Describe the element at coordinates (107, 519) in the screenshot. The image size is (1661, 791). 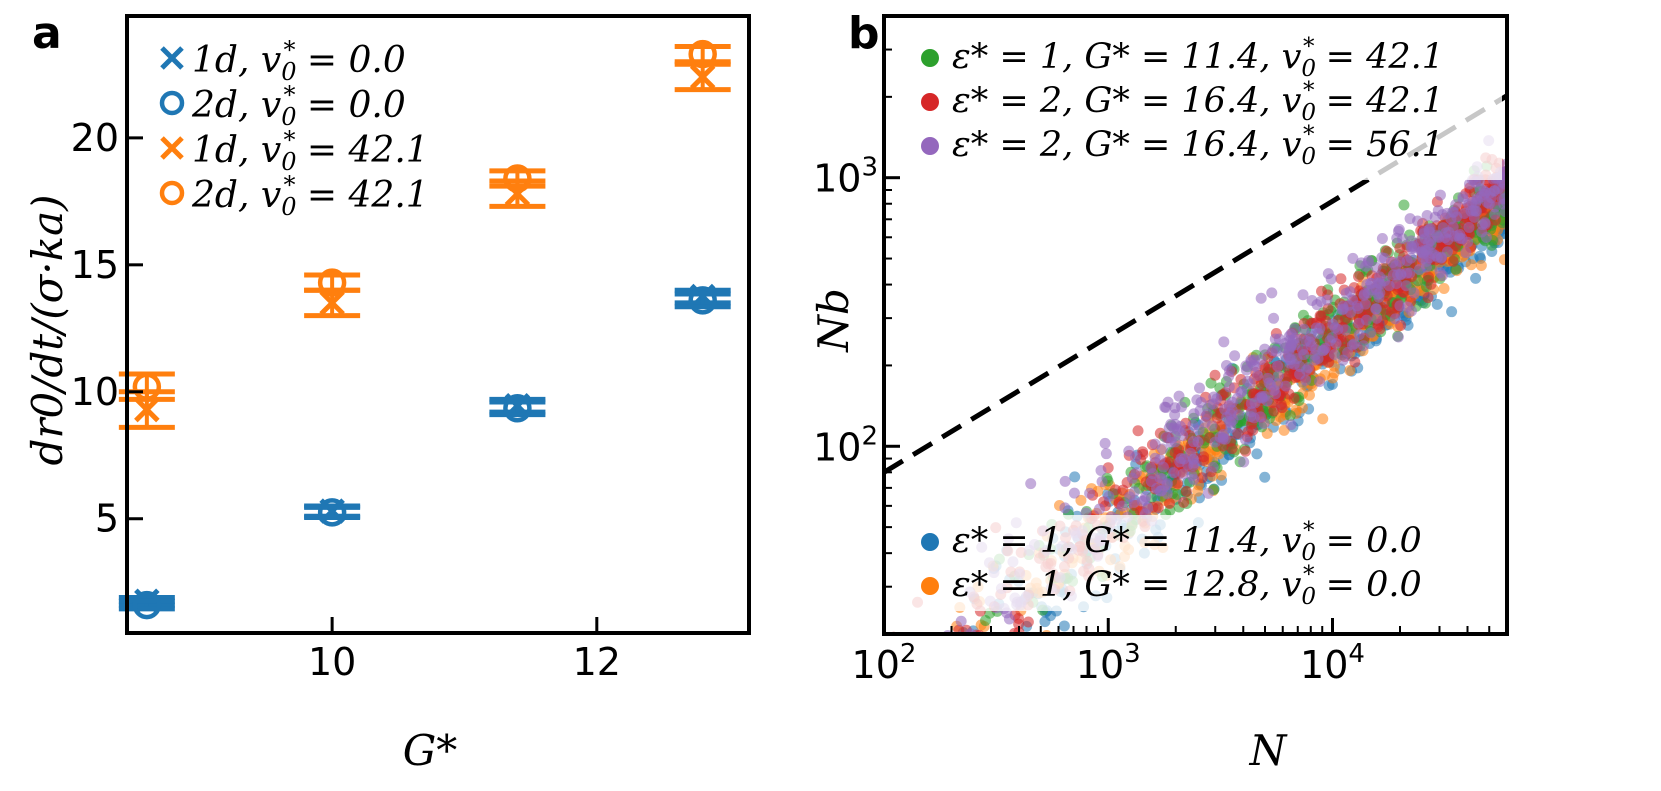
I see `y-tick-label: 5` at that location.